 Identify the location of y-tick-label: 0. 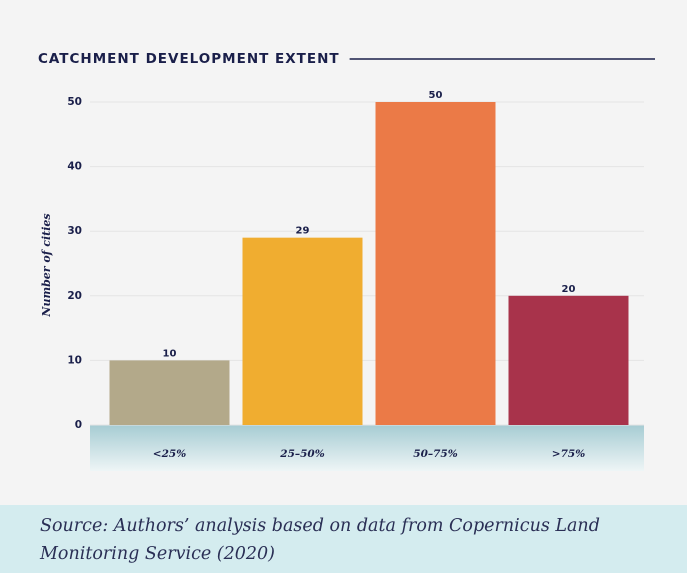
(78, 425).